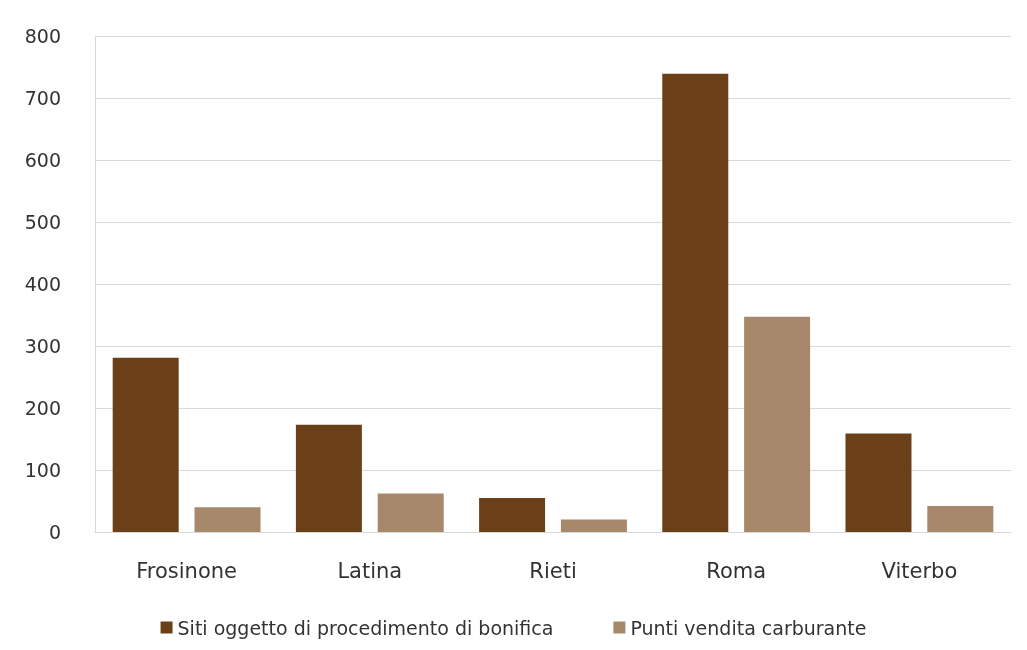 The height and width of the screenshot is (650, 1027). Describe the element at coordinates (42, 222) in the screenshot. I see `y-tick-label: 500` at that location.